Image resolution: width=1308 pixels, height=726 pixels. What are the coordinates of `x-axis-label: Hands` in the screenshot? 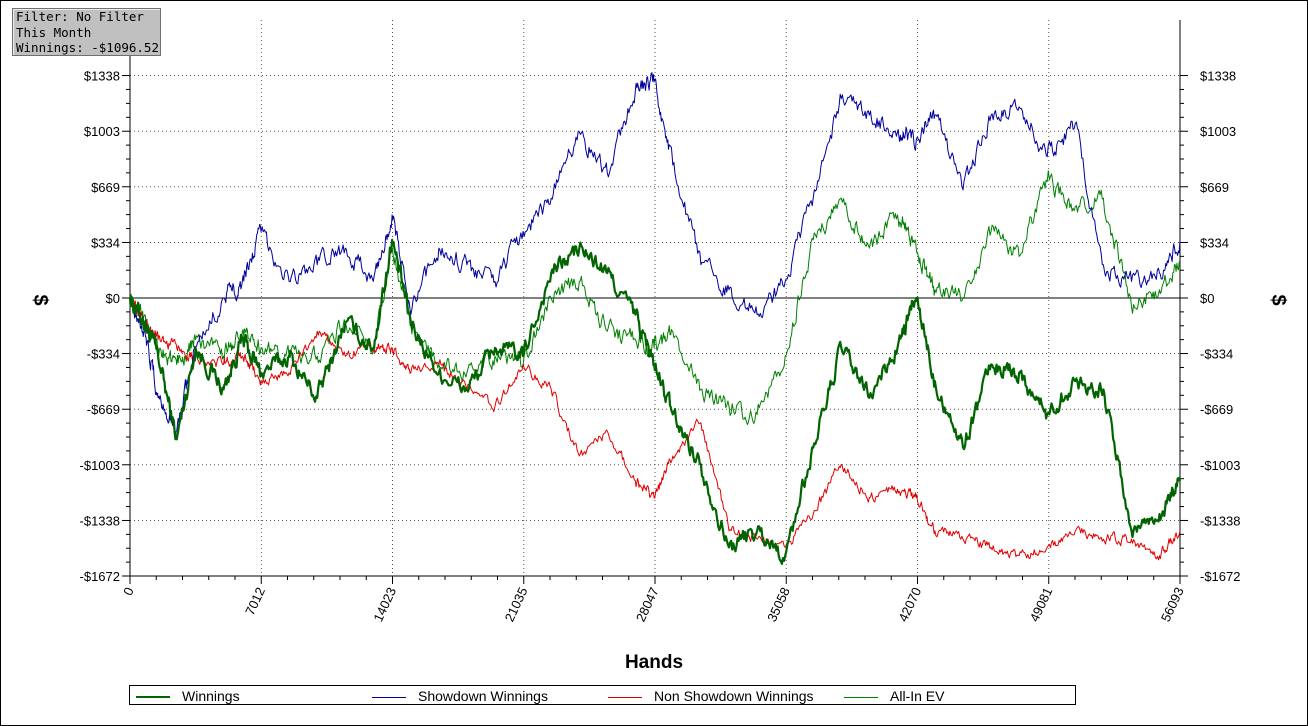 It's located at (654, 662).